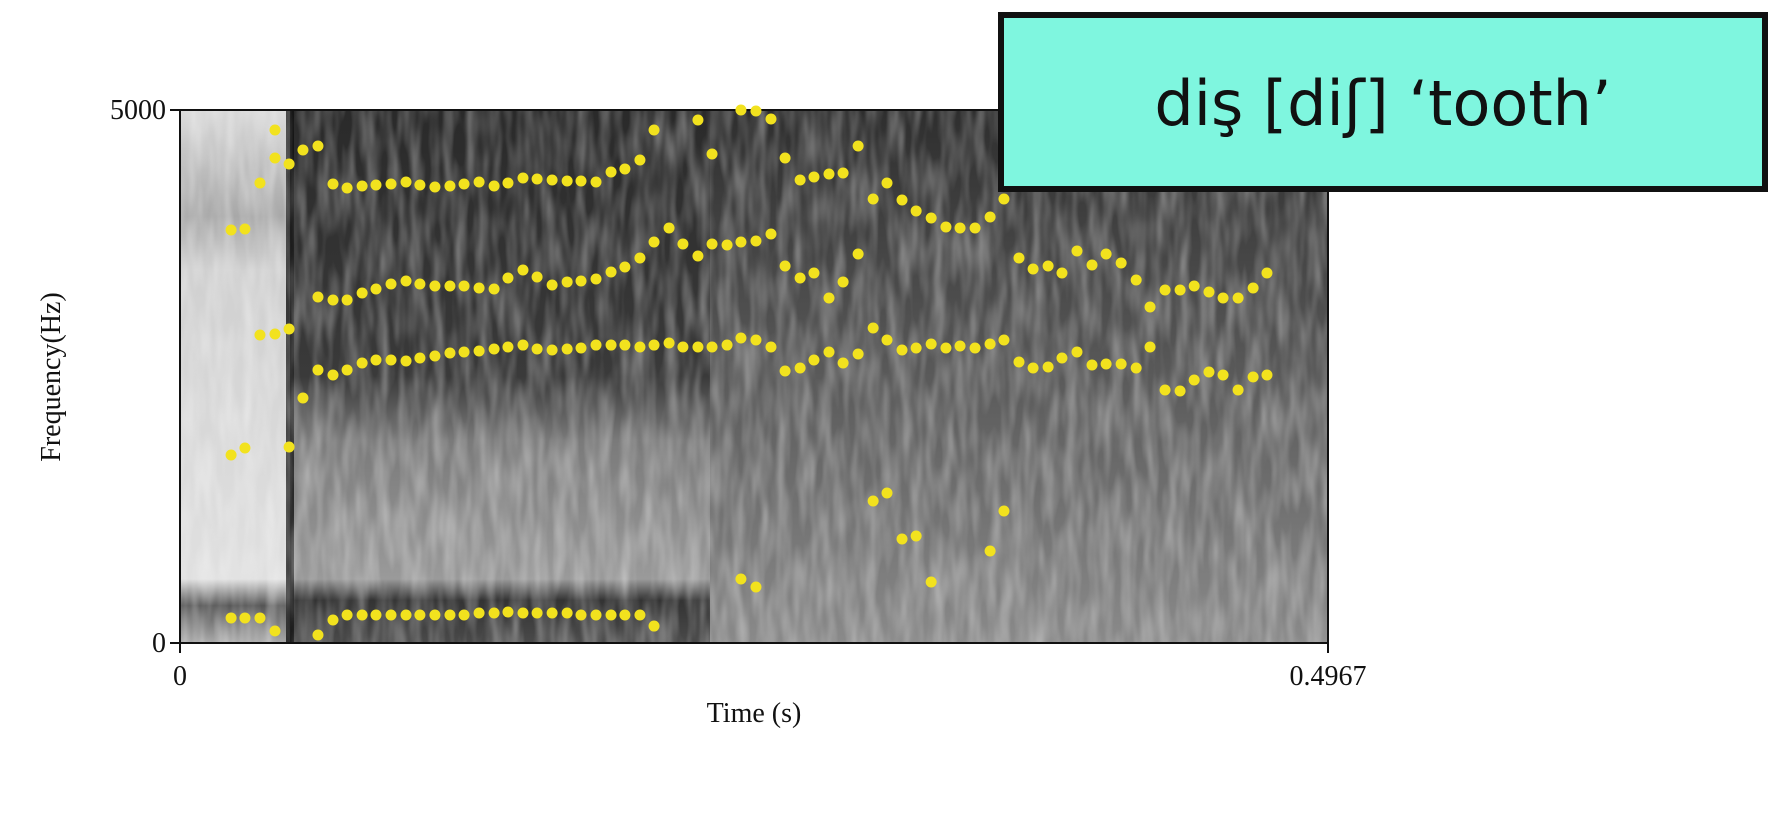 This screenshot has height=824, width=1768. Describe the element at coordinates (180, 676) in the screenshot. I see `x-tick-label: 0` at that location.